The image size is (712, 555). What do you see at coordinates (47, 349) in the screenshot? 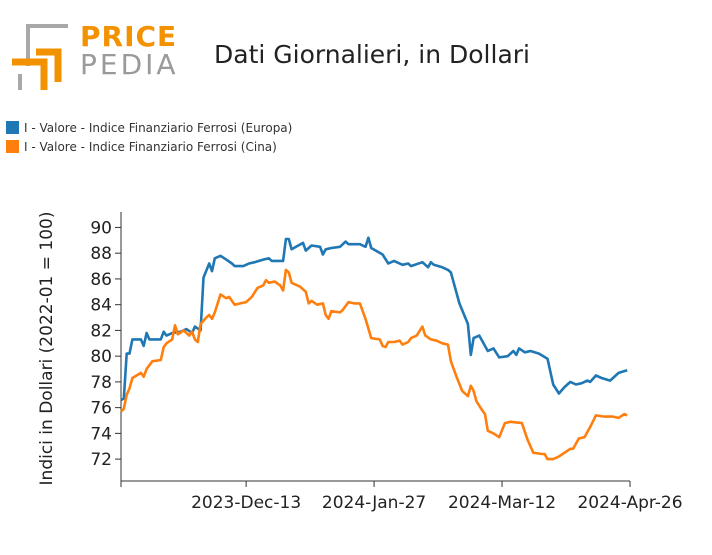
I see `y-axis-title: Indici in Dollari (2022-01 = 100)` at bounding box center [47, 349].